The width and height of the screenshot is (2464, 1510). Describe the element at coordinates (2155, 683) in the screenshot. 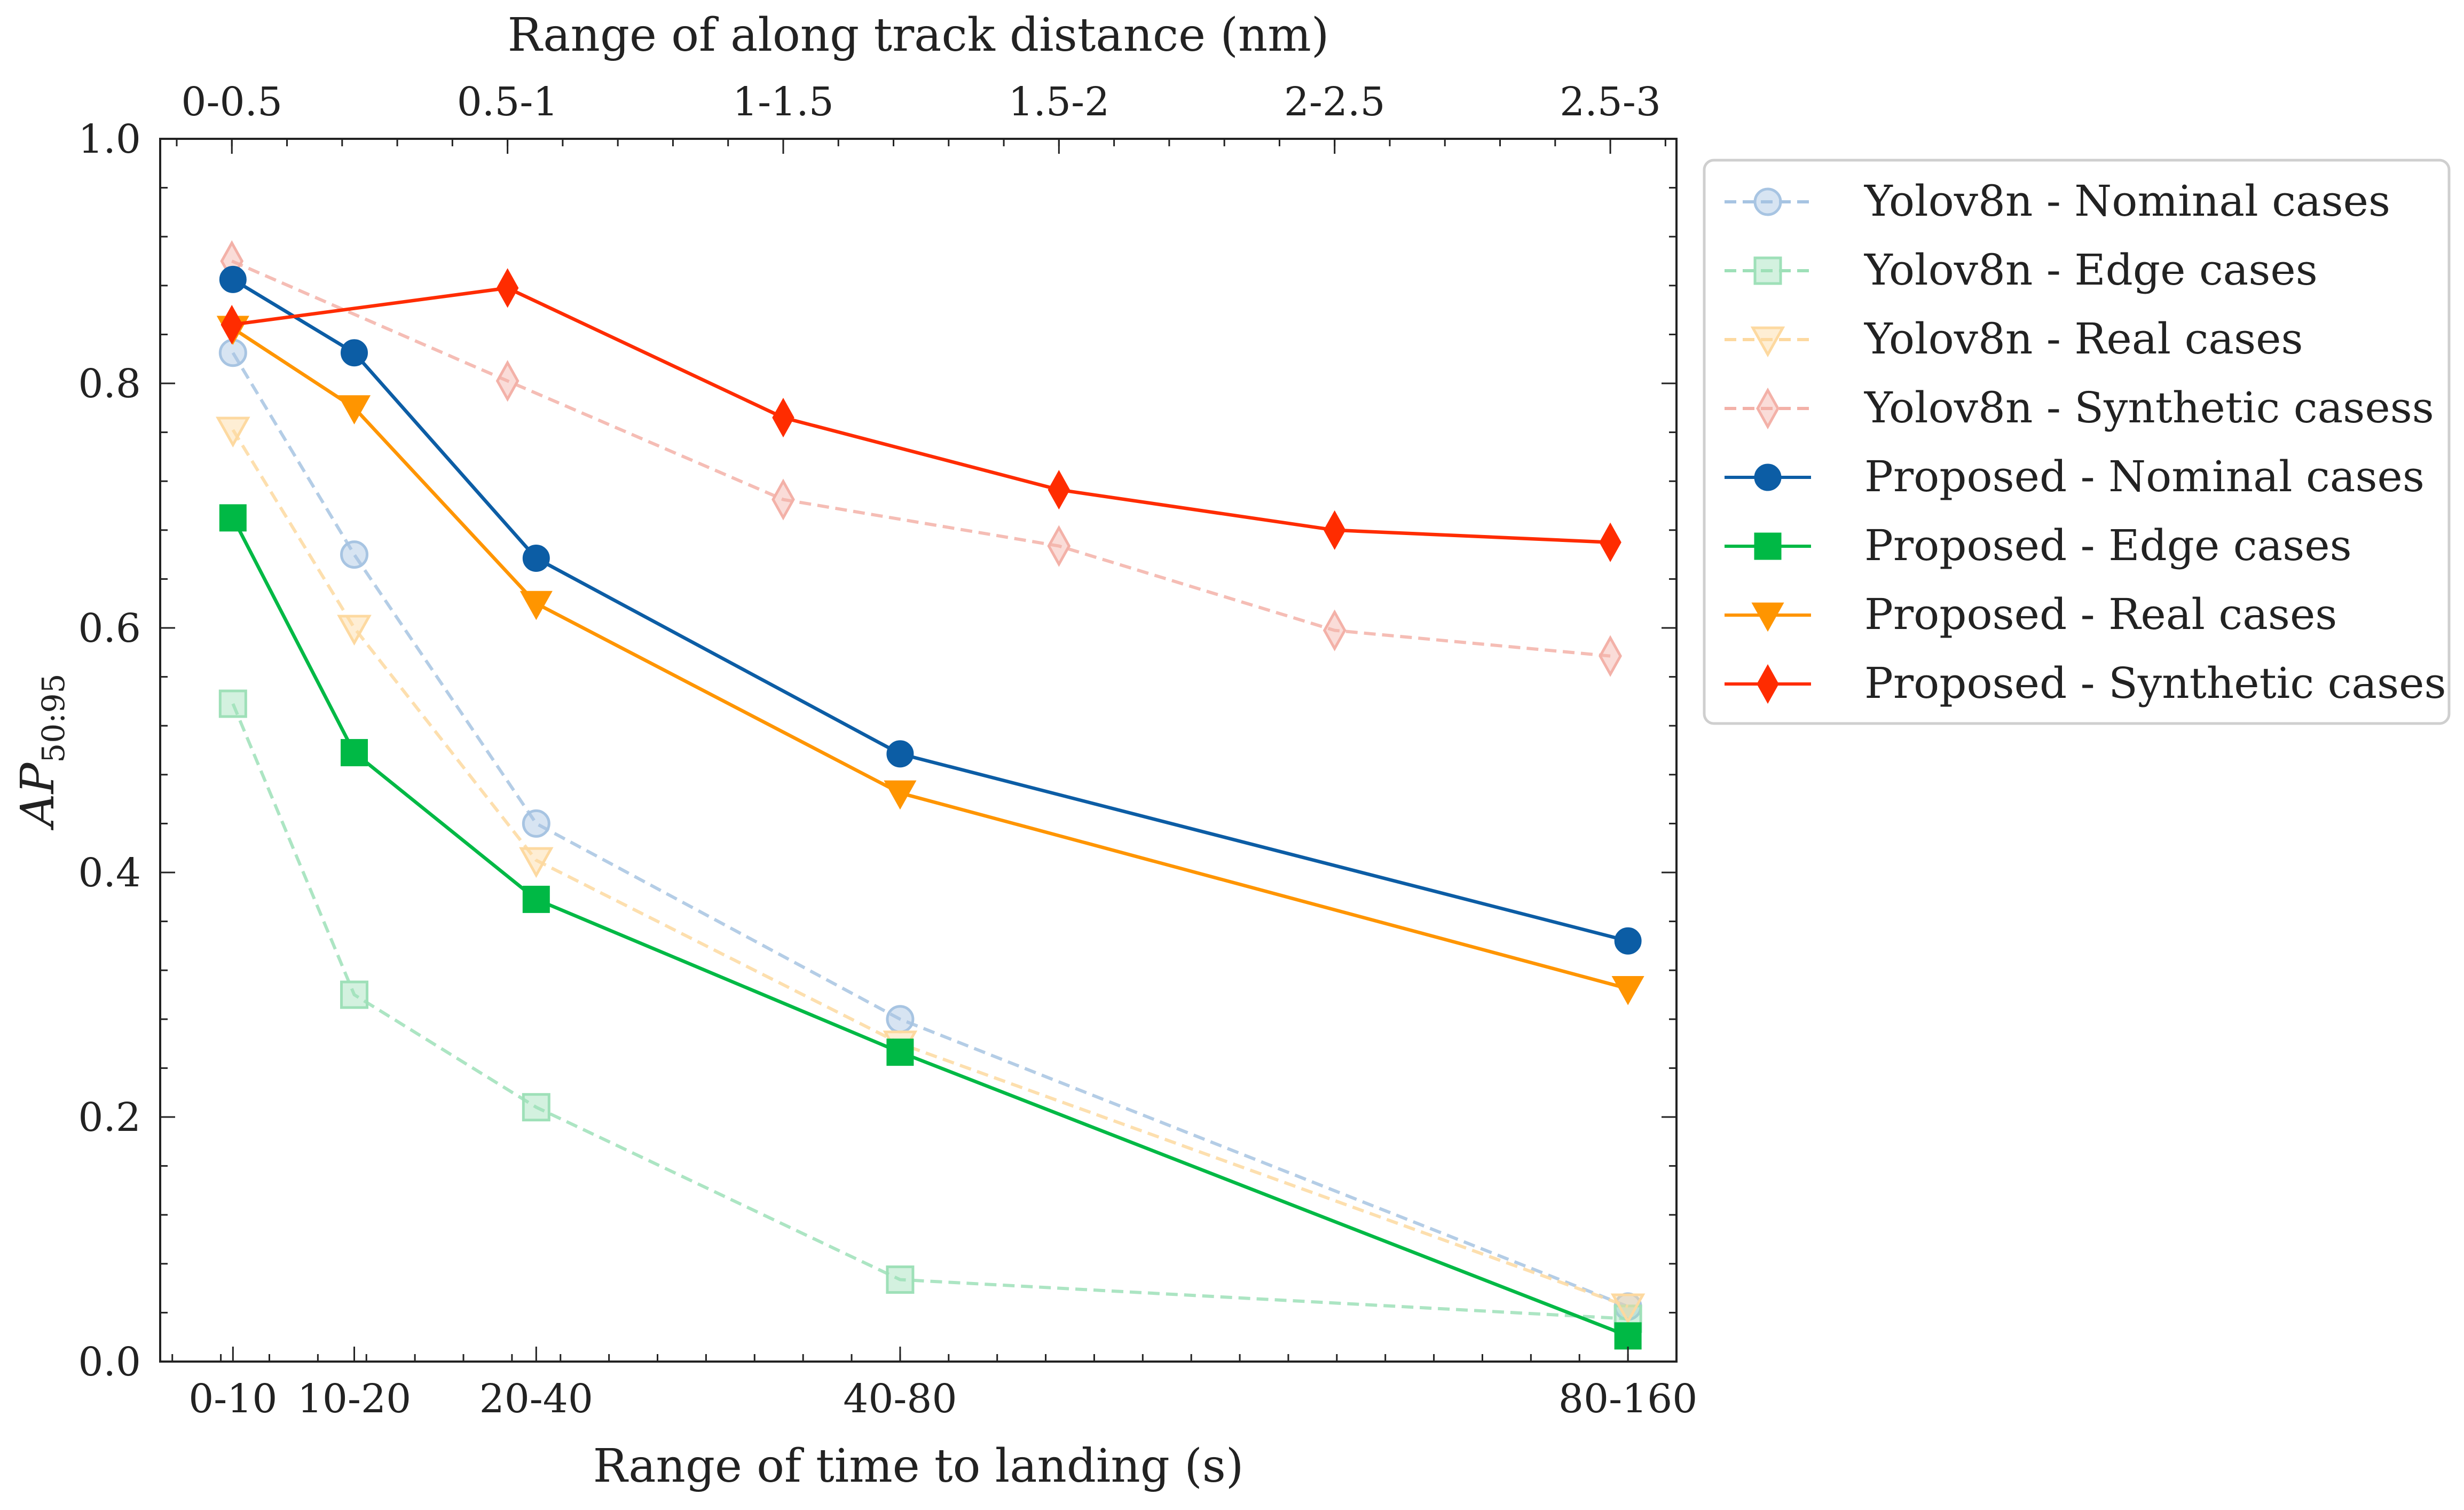

I see `legend-label: Proposed - Synthetic cases` at that location.